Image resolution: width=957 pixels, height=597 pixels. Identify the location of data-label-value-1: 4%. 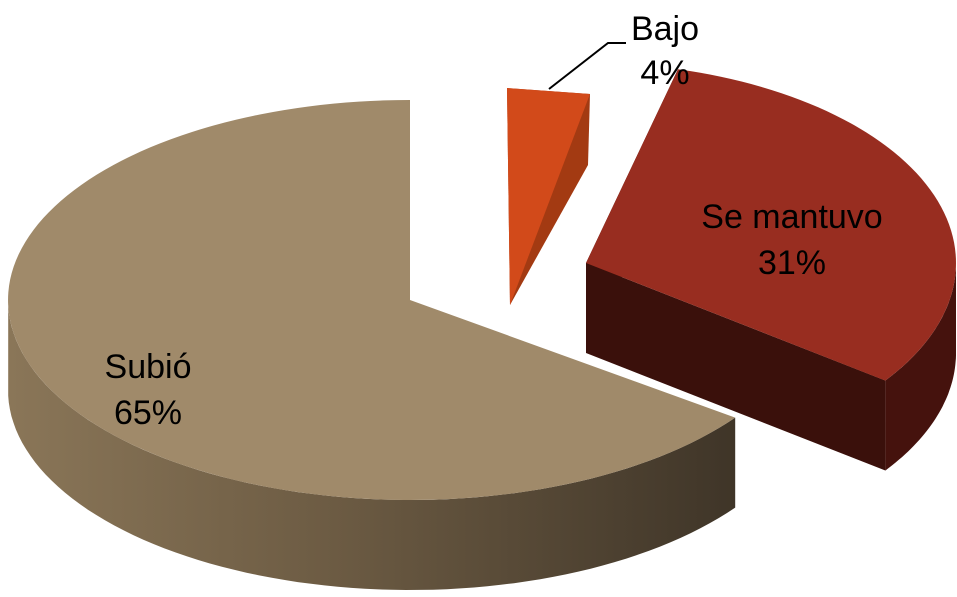
(664, 73).